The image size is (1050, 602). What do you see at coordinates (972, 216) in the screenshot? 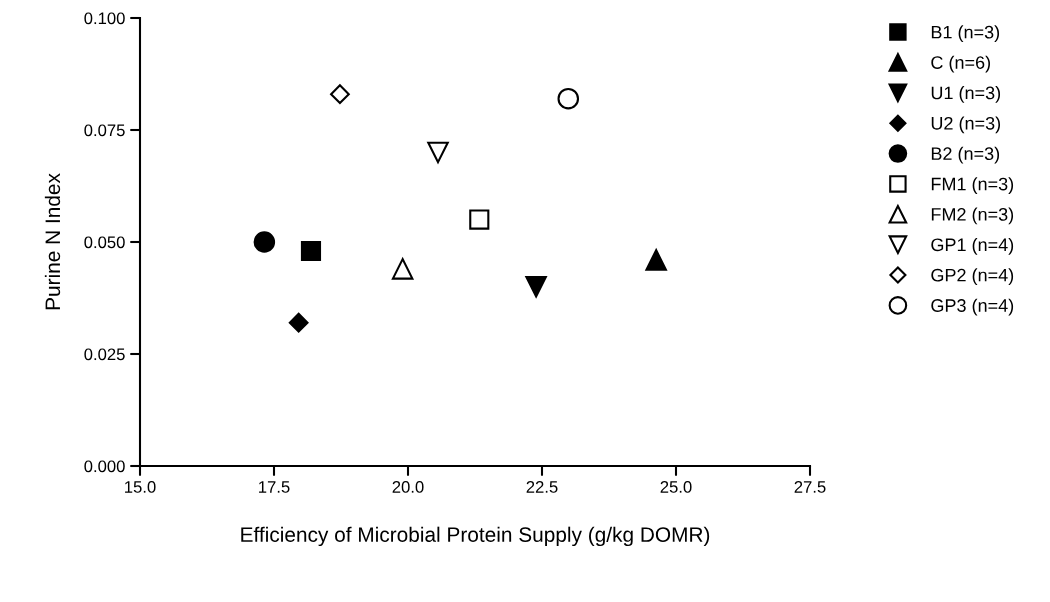
I see `legend-label: FM2 (n=3)` at bounding box center [972, 216].